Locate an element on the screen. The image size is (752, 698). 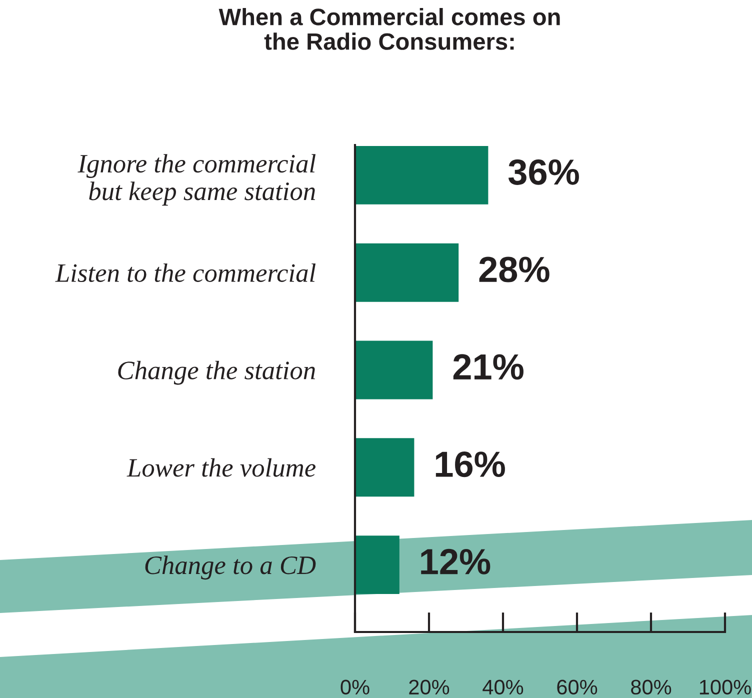
x-tick-label: 100% is located at coordinates (725, 687).